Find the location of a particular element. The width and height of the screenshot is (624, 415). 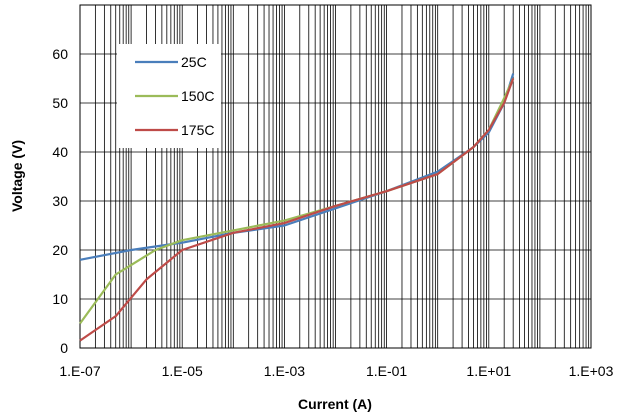

y-tick-label: 20 is located at coordinates (60, 250).